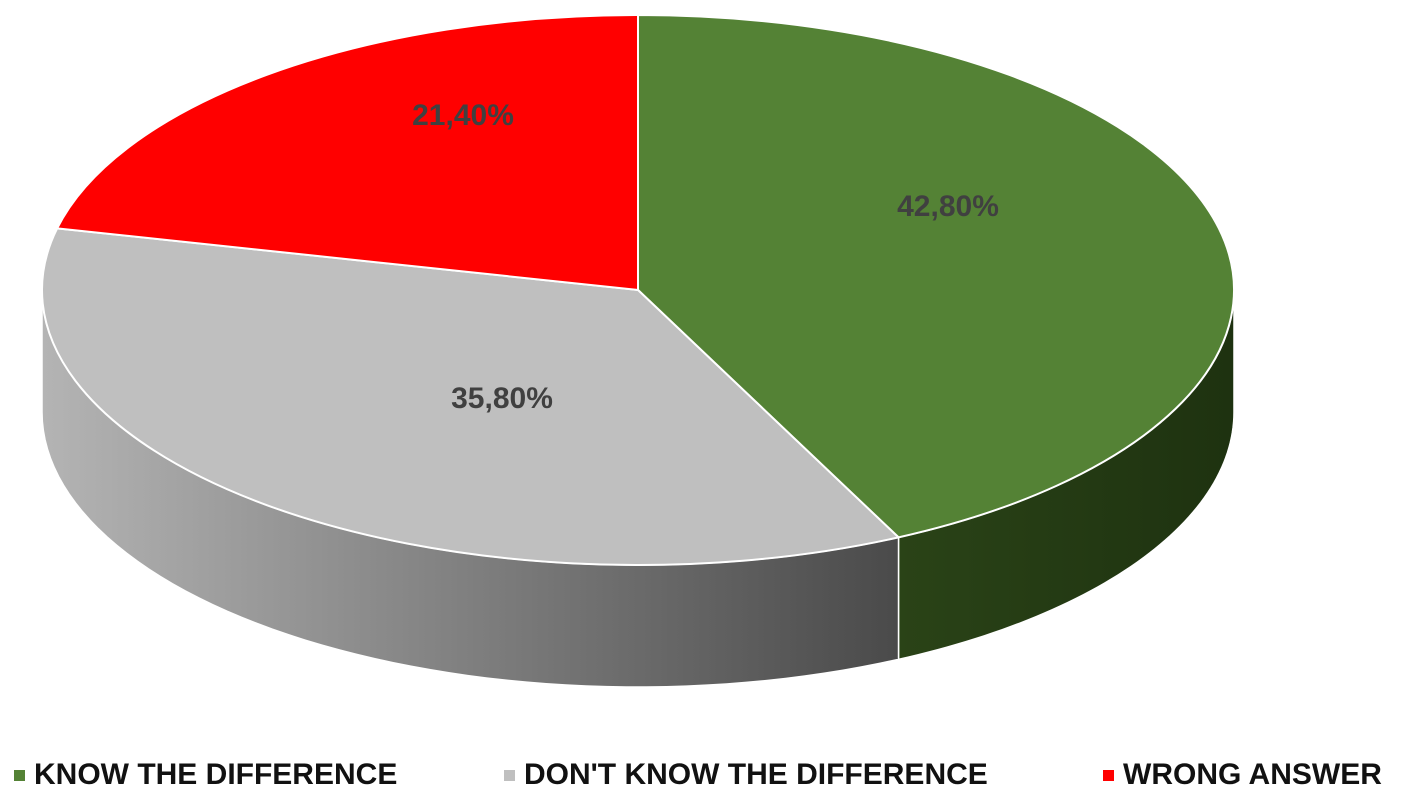 This screenshot has width=1405, height=800. Describe the element at coordinates (216, 774) in the screenshot. I see `legend-label-know: KNOW THE DIFFERENCE` at that location.